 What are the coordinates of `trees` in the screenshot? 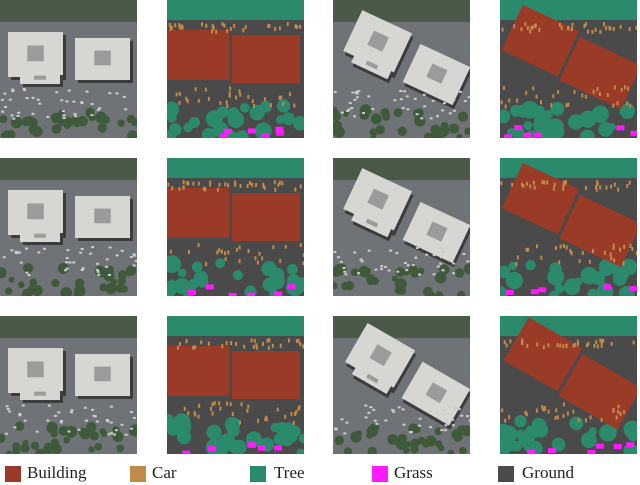 It's located at (401, 11).